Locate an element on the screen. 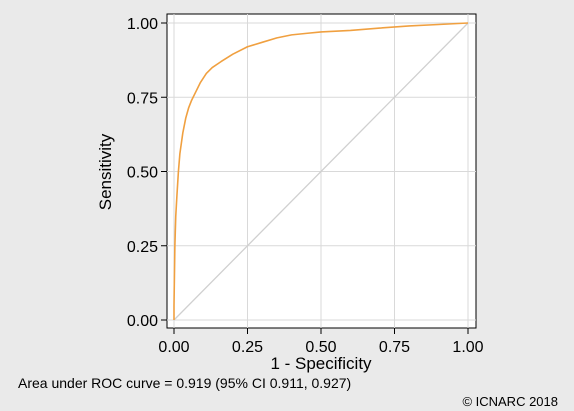  y-axis-title: Sensitivity is located at coordinates (105, 171).